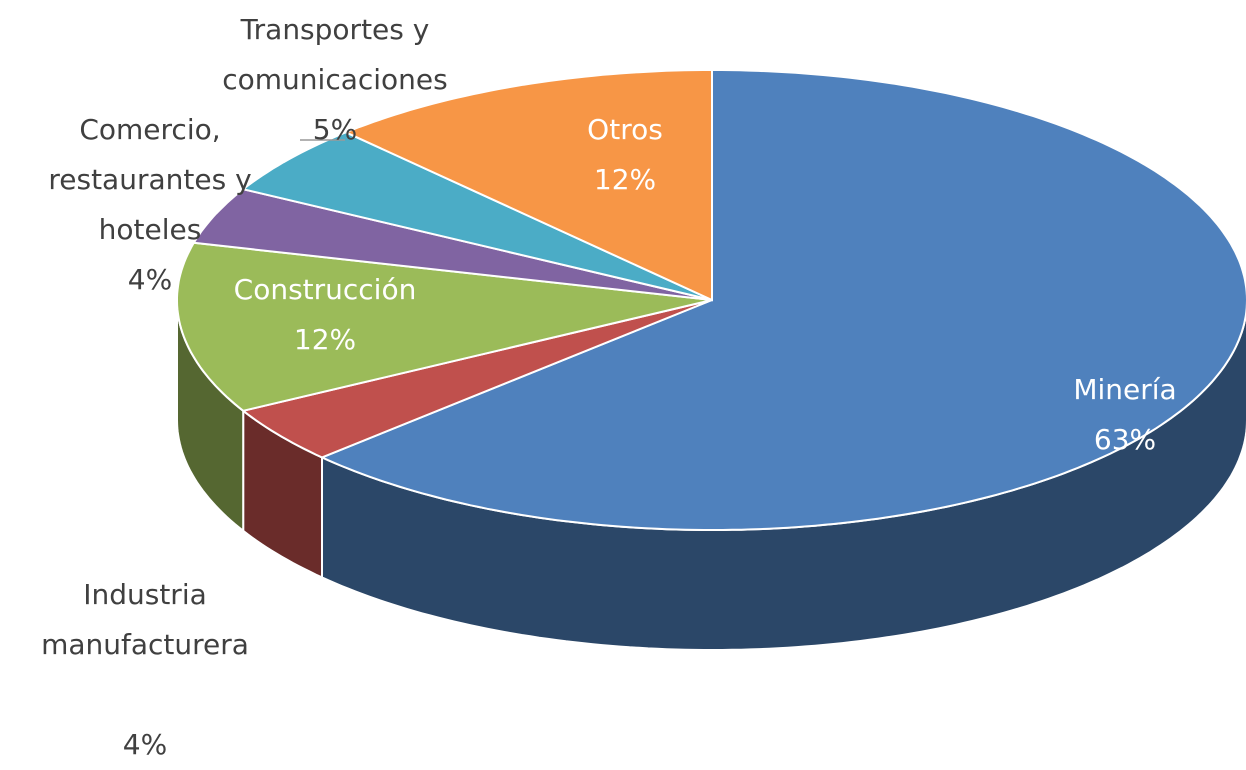 The height and width of the screenshot is (770, 1246). What do you see at coordinates (1125, 389) in the screenshot?
I see `category-label: Minería` at bounding box center [1125, 389].